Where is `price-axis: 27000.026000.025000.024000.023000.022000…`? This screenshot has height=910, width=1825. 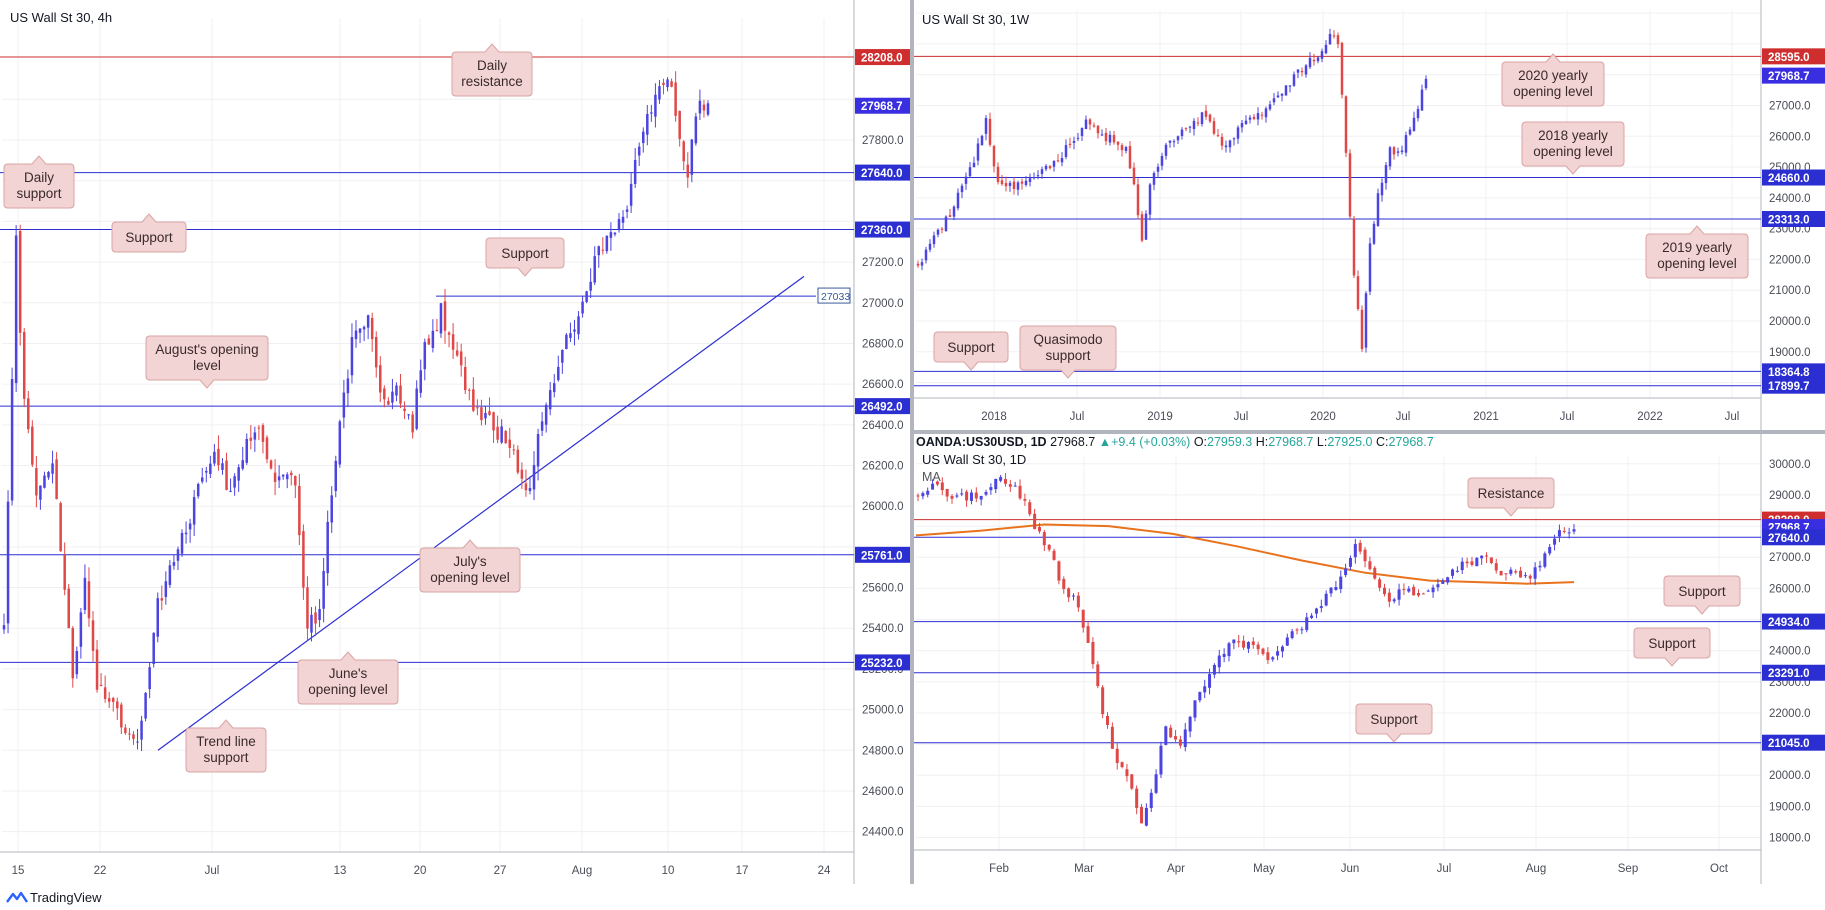
price-axis: 27000.026000.025000.024000.023000.022000… is located at coordinates (1790, 244).